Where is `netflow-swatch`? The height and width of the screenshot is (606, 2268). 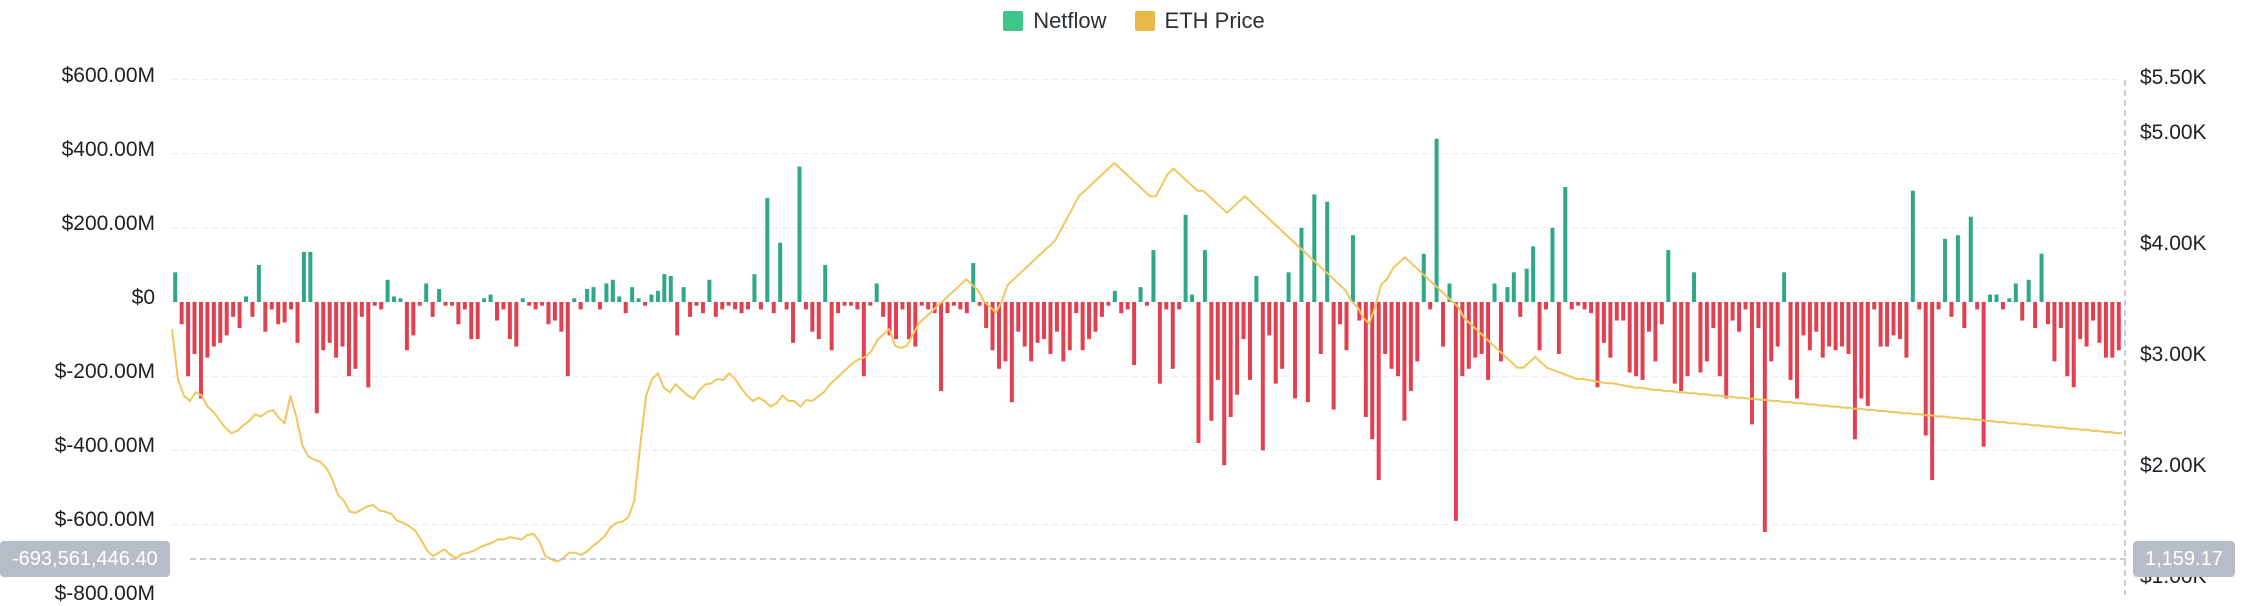 netflow-swatch is located at coordinates (1013, 21).